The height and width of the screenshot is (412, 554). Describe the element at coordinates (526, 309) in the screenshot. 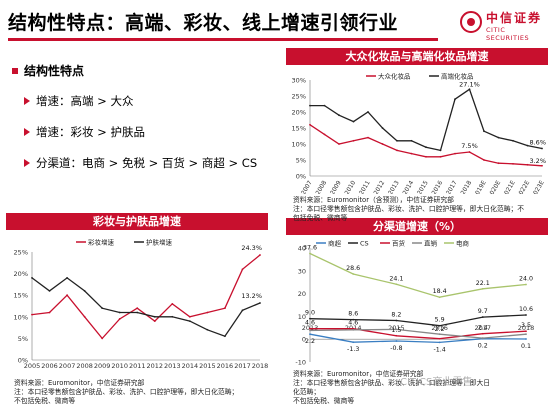

I see `data-label: 10.6` at that location.